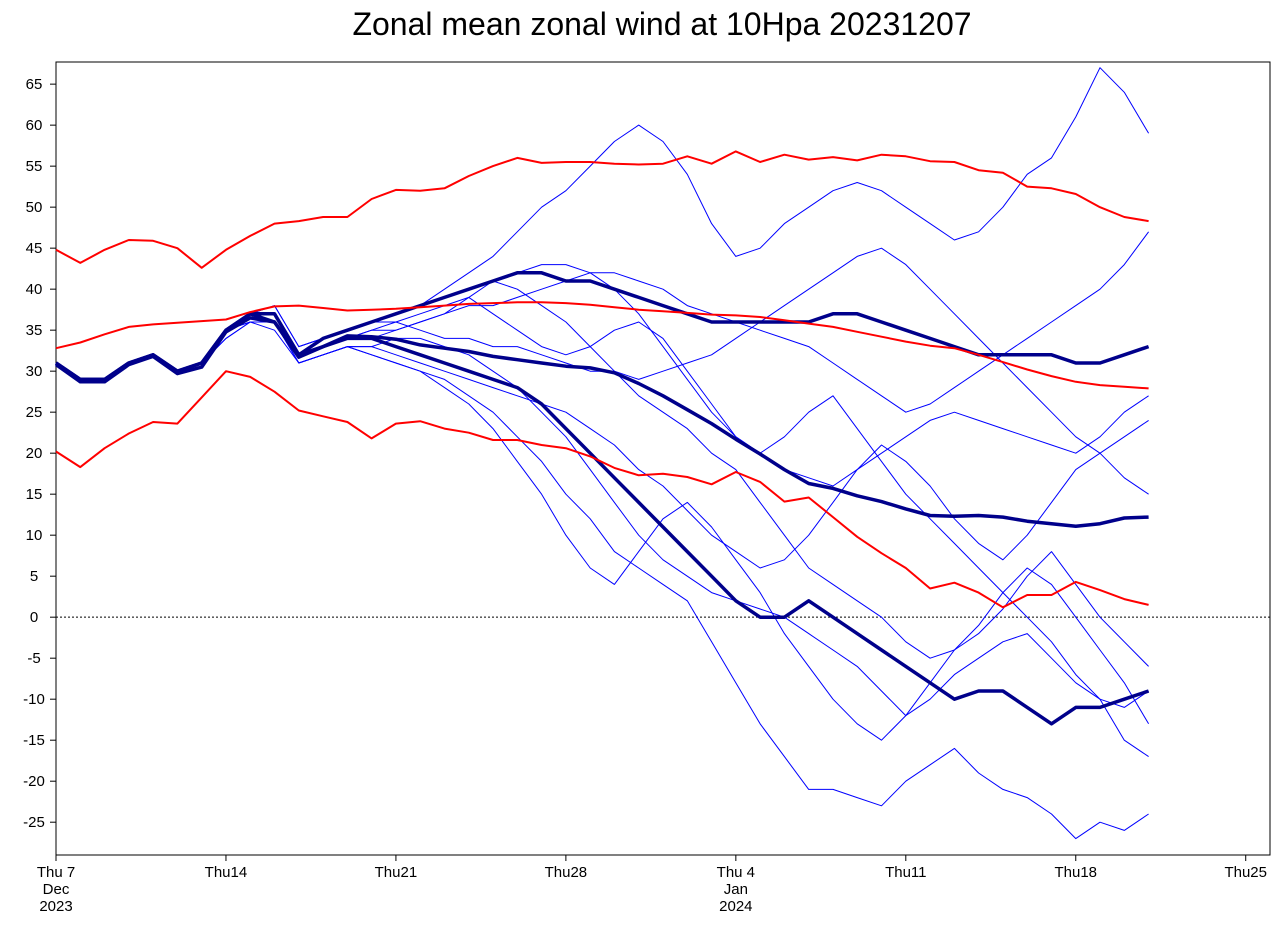 This screenshot has height=929, width=1280. Describe the element at coordinates (1075, 872) in the screenshot. I see `x-tick-label: Thu18` at that location.